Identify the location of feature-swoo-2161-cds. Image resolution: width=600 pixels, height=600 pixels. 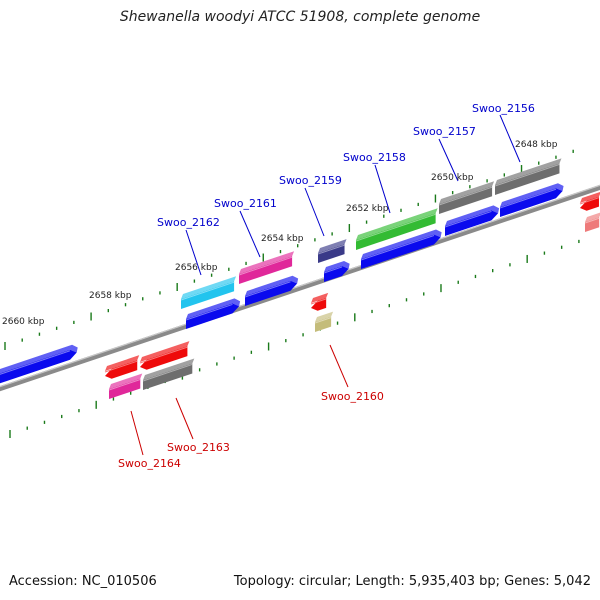
(271, 290).